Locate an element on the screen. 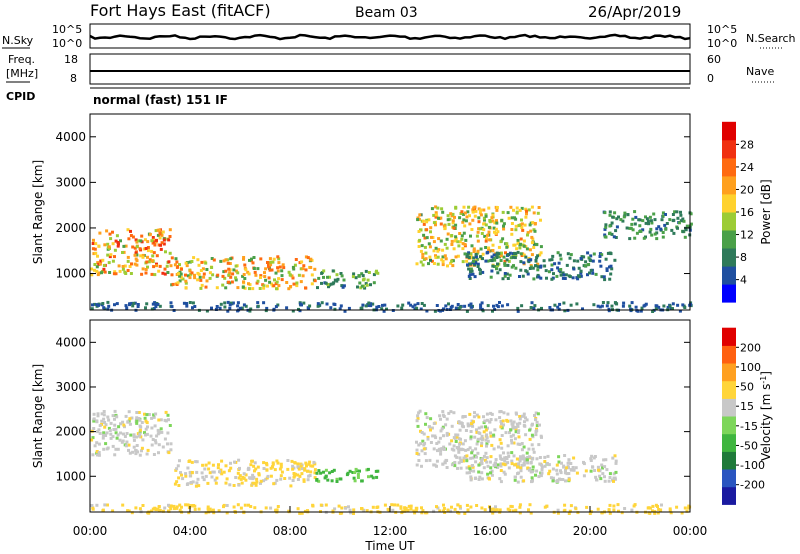  nsky-panel: N.Sky 10^5 10^0 10^5 10^0 N.Search is located at coordinates (399, 36).